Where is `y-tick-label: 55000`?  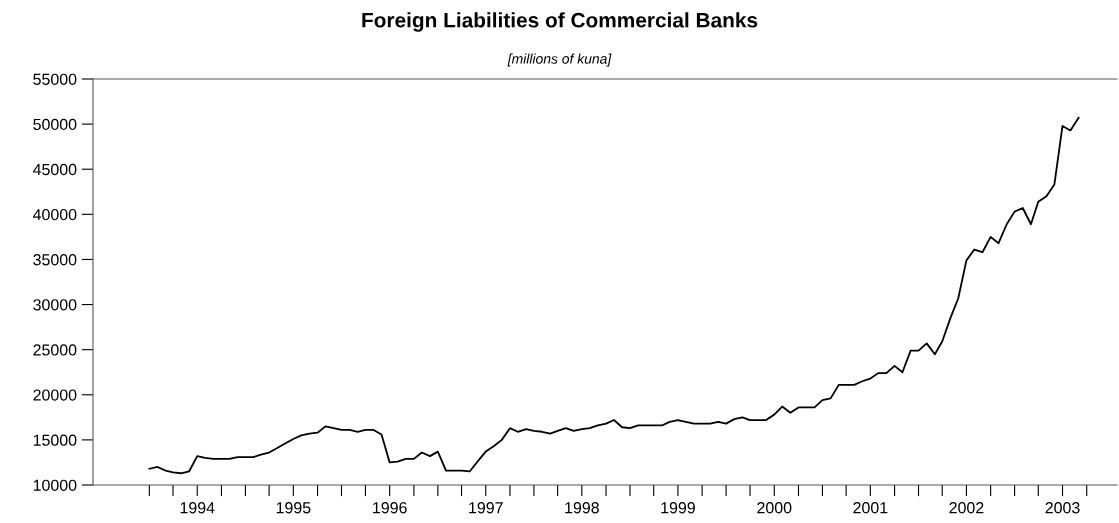
y-tick-label: 55000 is located at coordinates (55, 79).